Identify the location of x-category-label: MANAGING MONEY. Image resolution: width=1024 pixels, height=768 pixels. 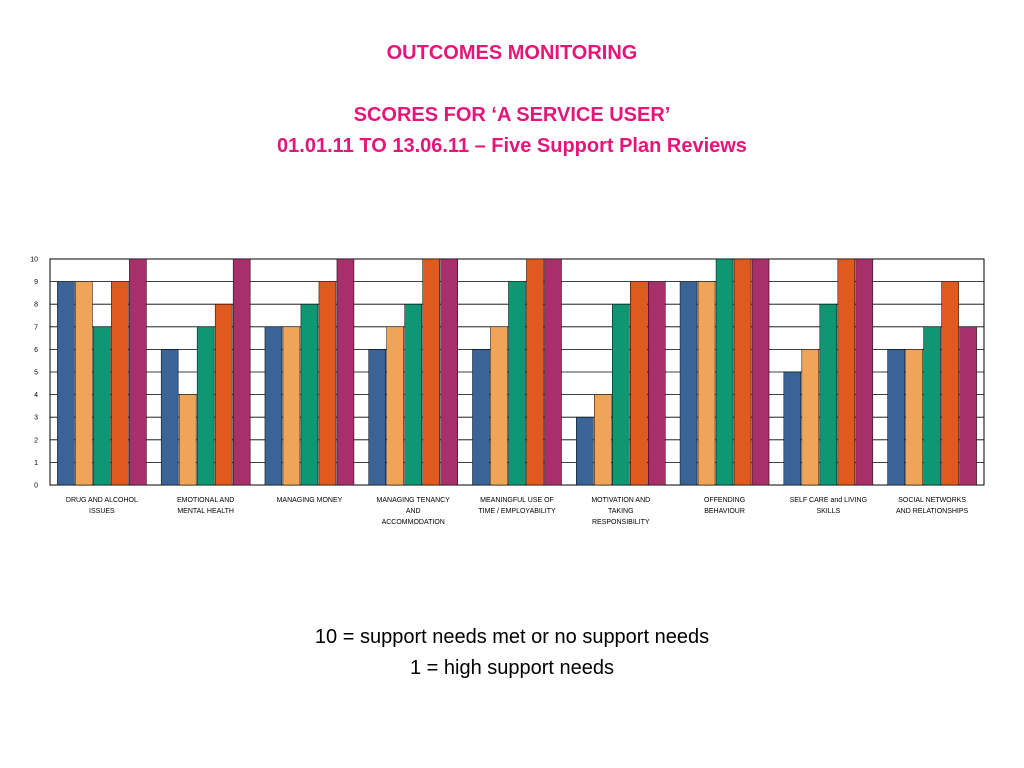
(310, 500).